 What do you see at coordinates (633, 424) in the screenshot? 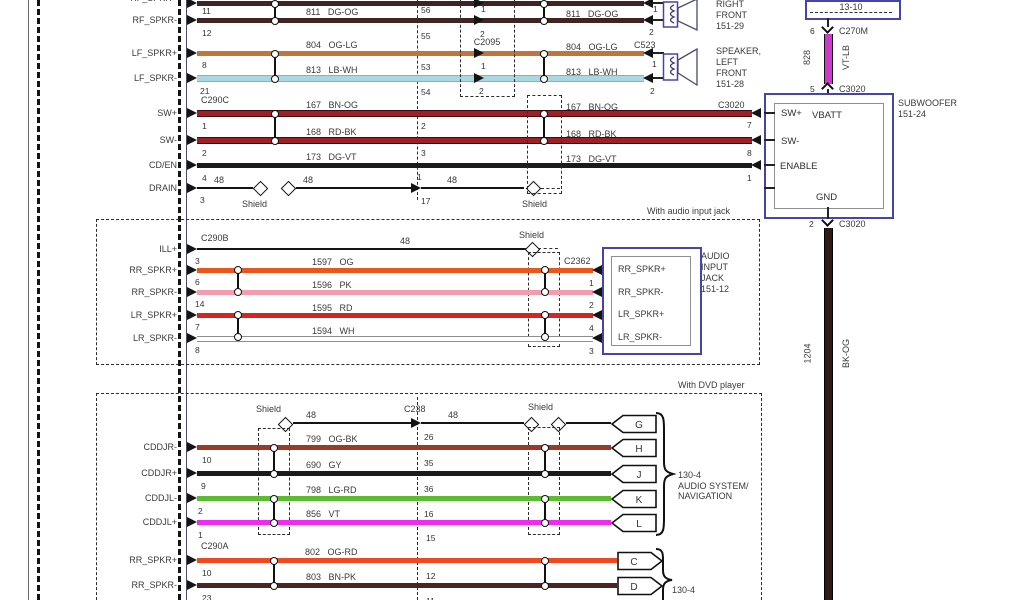
I see `terminal-g-box: G` at bounding box center [633, 424].